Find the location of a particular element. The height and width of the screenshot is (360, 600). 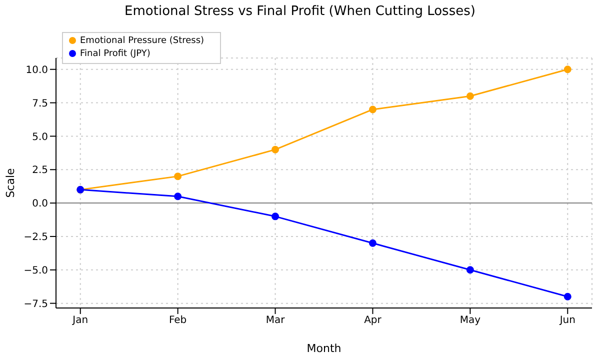

x-axis-title: Month is located at coordinates (324, 348).